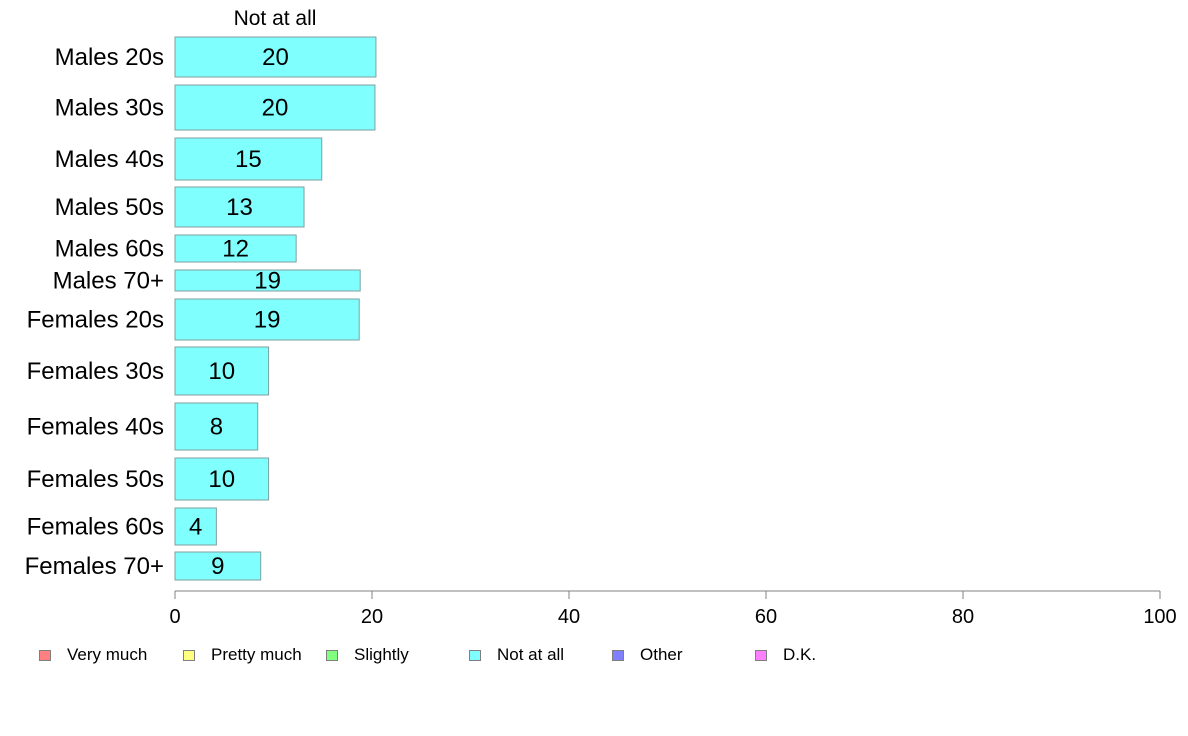  I want to click on bar-value-label: 9, so click(217, 566).